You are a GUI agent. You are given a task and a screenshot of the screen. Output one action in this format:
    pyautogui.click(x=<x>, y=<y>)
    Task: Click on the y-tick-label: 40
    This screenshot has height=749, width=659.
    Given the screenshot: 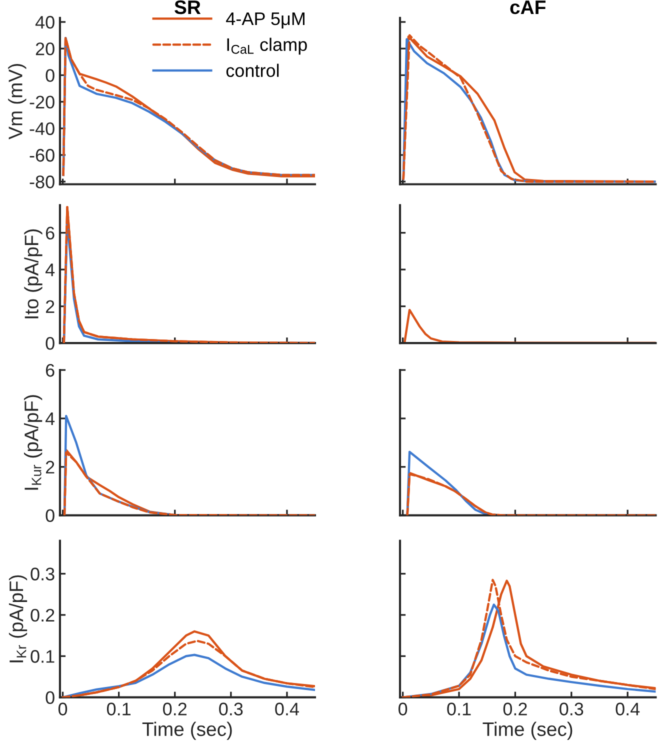 What is the action you would take?
    pyautogui.click(x=44, y=22)
    